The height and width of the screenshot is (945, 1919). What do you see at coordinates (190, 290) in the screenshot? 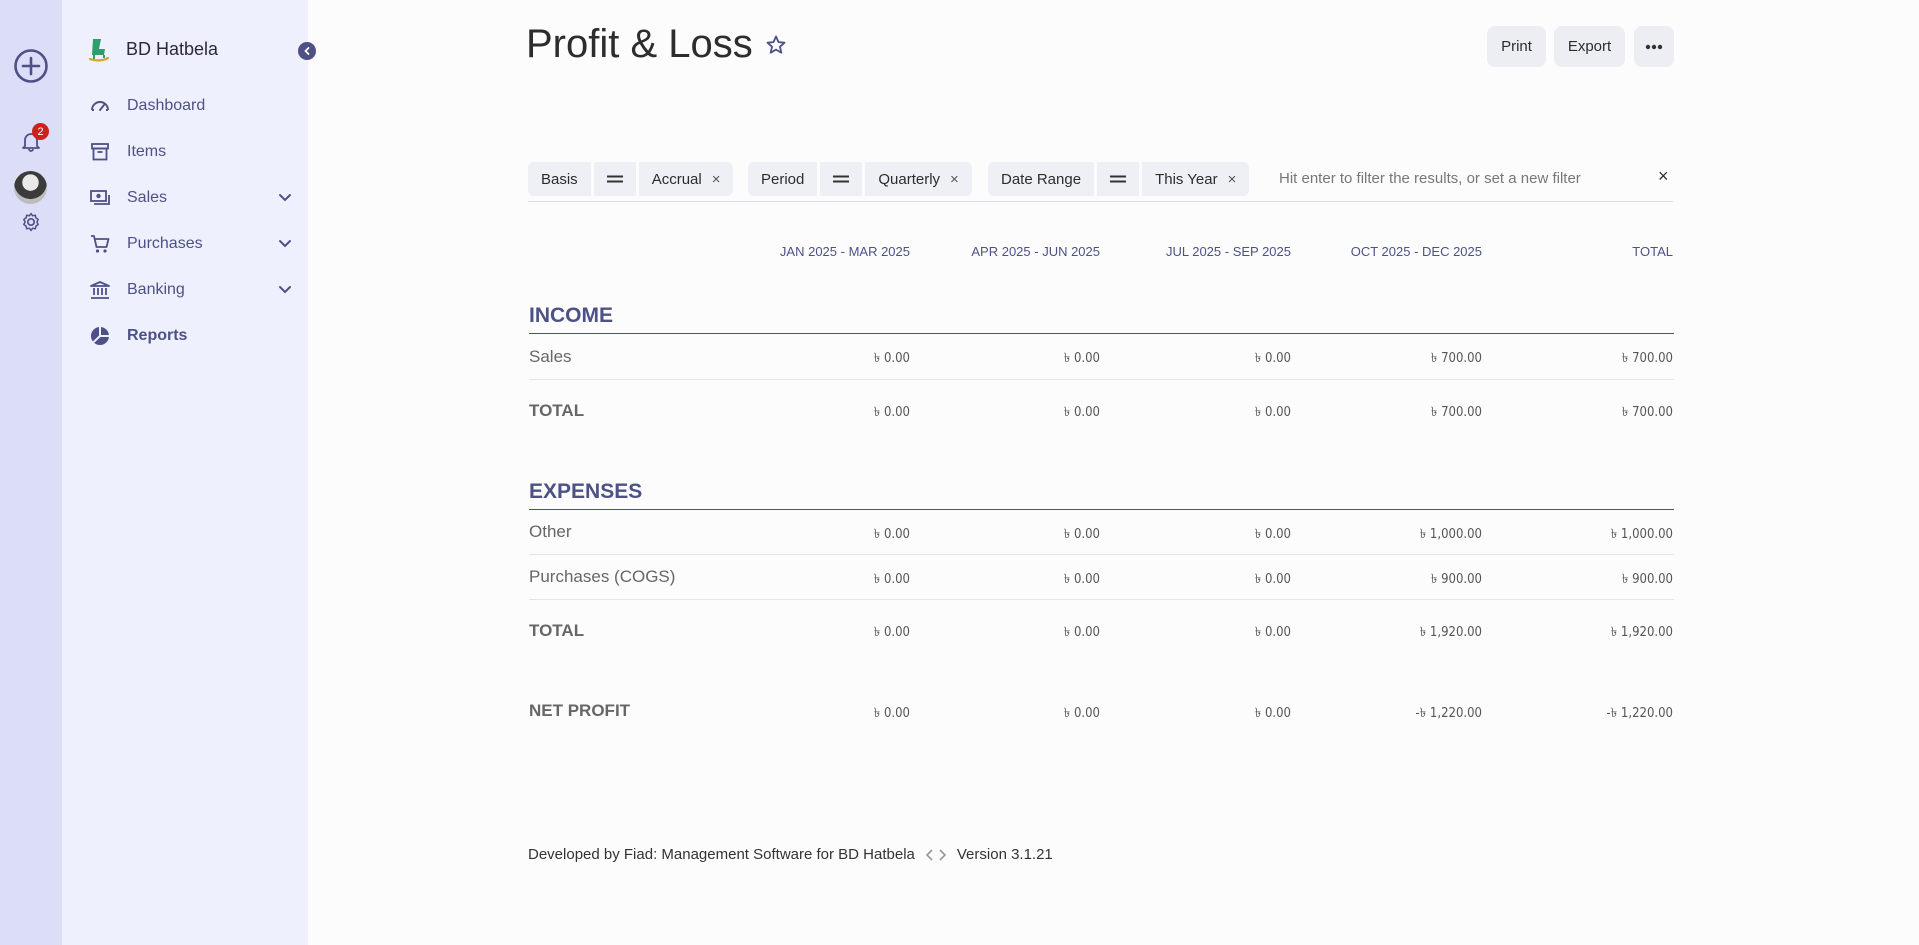
I see `sidebar-item-banking: Banking` at bounding box center [190, 290].